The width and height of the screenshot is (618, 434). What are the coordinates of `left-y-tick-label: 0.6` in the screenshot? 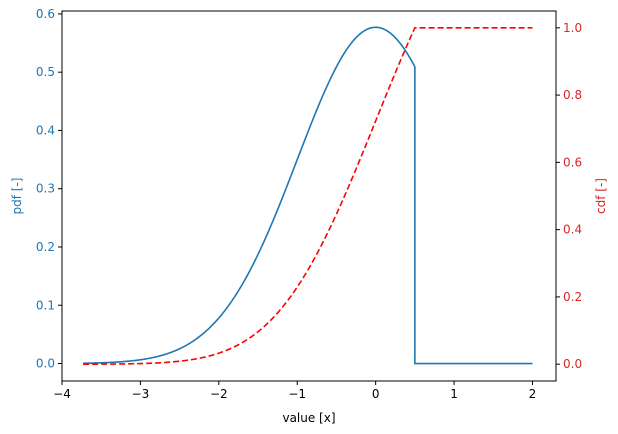 It's located at (45, 14).